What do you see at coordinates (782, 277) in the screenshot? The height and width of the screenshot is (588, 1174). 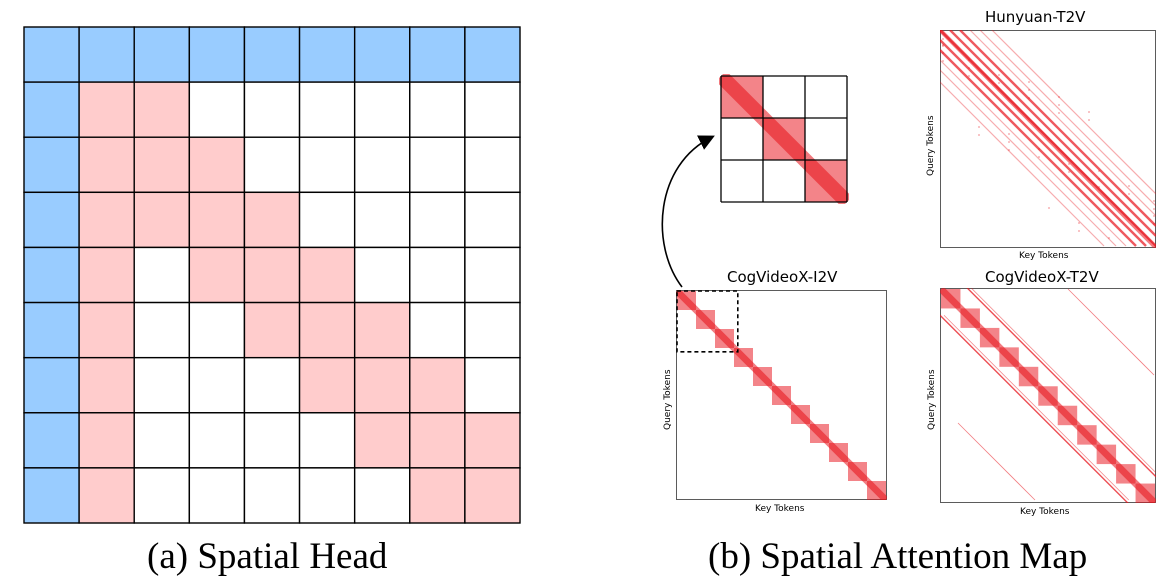 I see `cogvideox-i2v-title: CogVideoX-I2V` at bounding box center [782, 277].